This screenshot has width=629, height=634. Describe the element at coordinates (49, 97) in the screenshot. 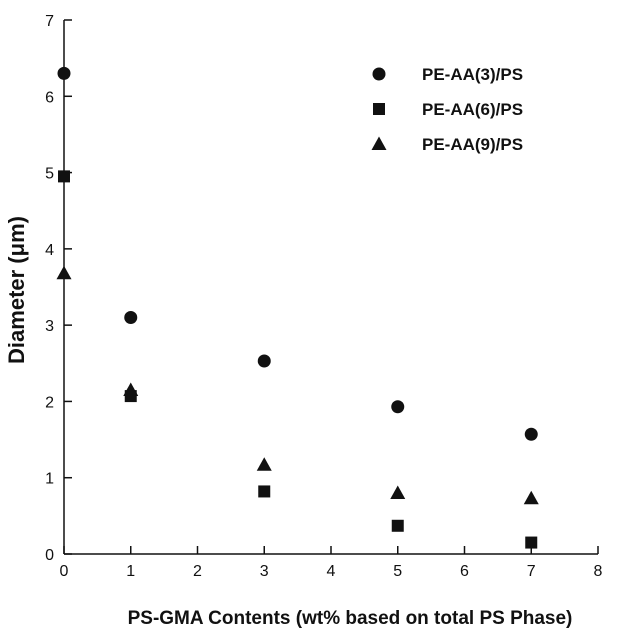

I see `y-tick-label: 6` at that location.